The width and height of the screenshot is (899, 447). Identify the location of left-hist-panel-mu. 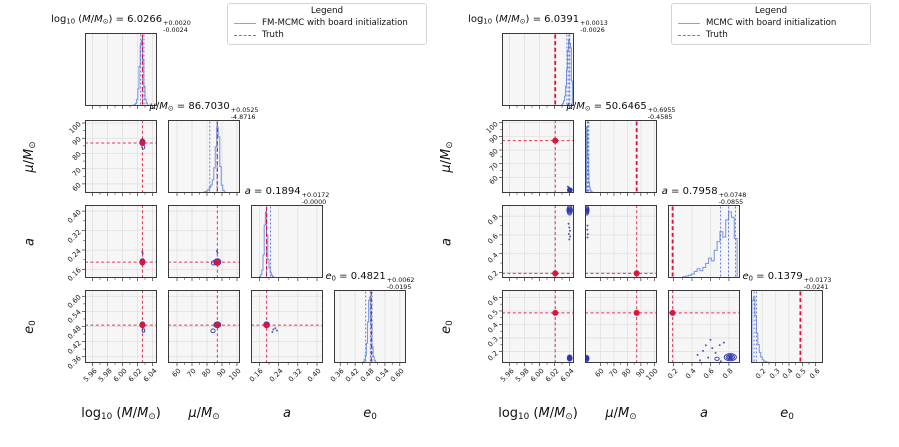
(204, 158).